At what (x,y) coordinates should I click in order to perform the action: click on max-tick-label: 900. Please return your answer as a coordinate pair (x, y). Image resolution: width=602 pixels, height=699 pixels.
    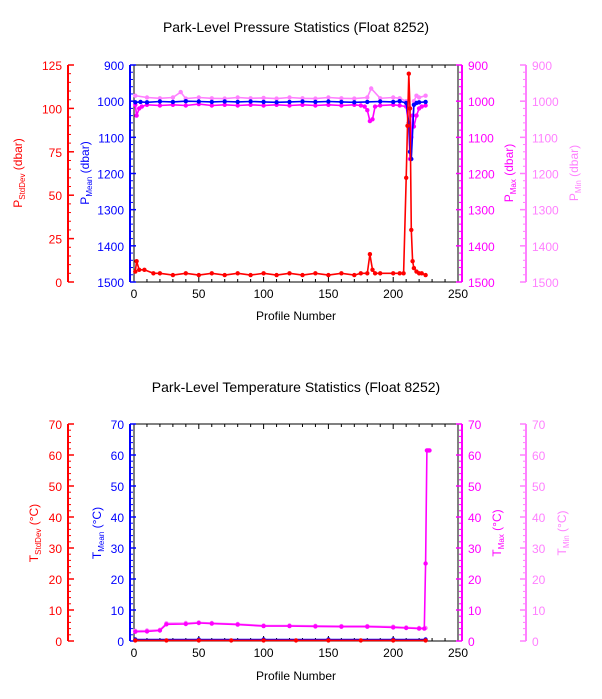
    Looking at the image, I should click on (478, 66).